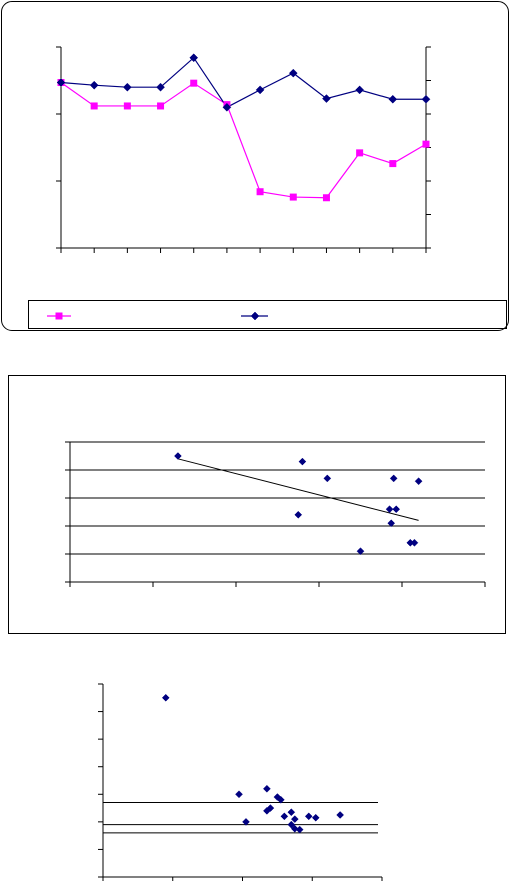 Image resolution: width=511 pixels, height=881 pixels. I want to click on chart-legend, so click(267, 314).